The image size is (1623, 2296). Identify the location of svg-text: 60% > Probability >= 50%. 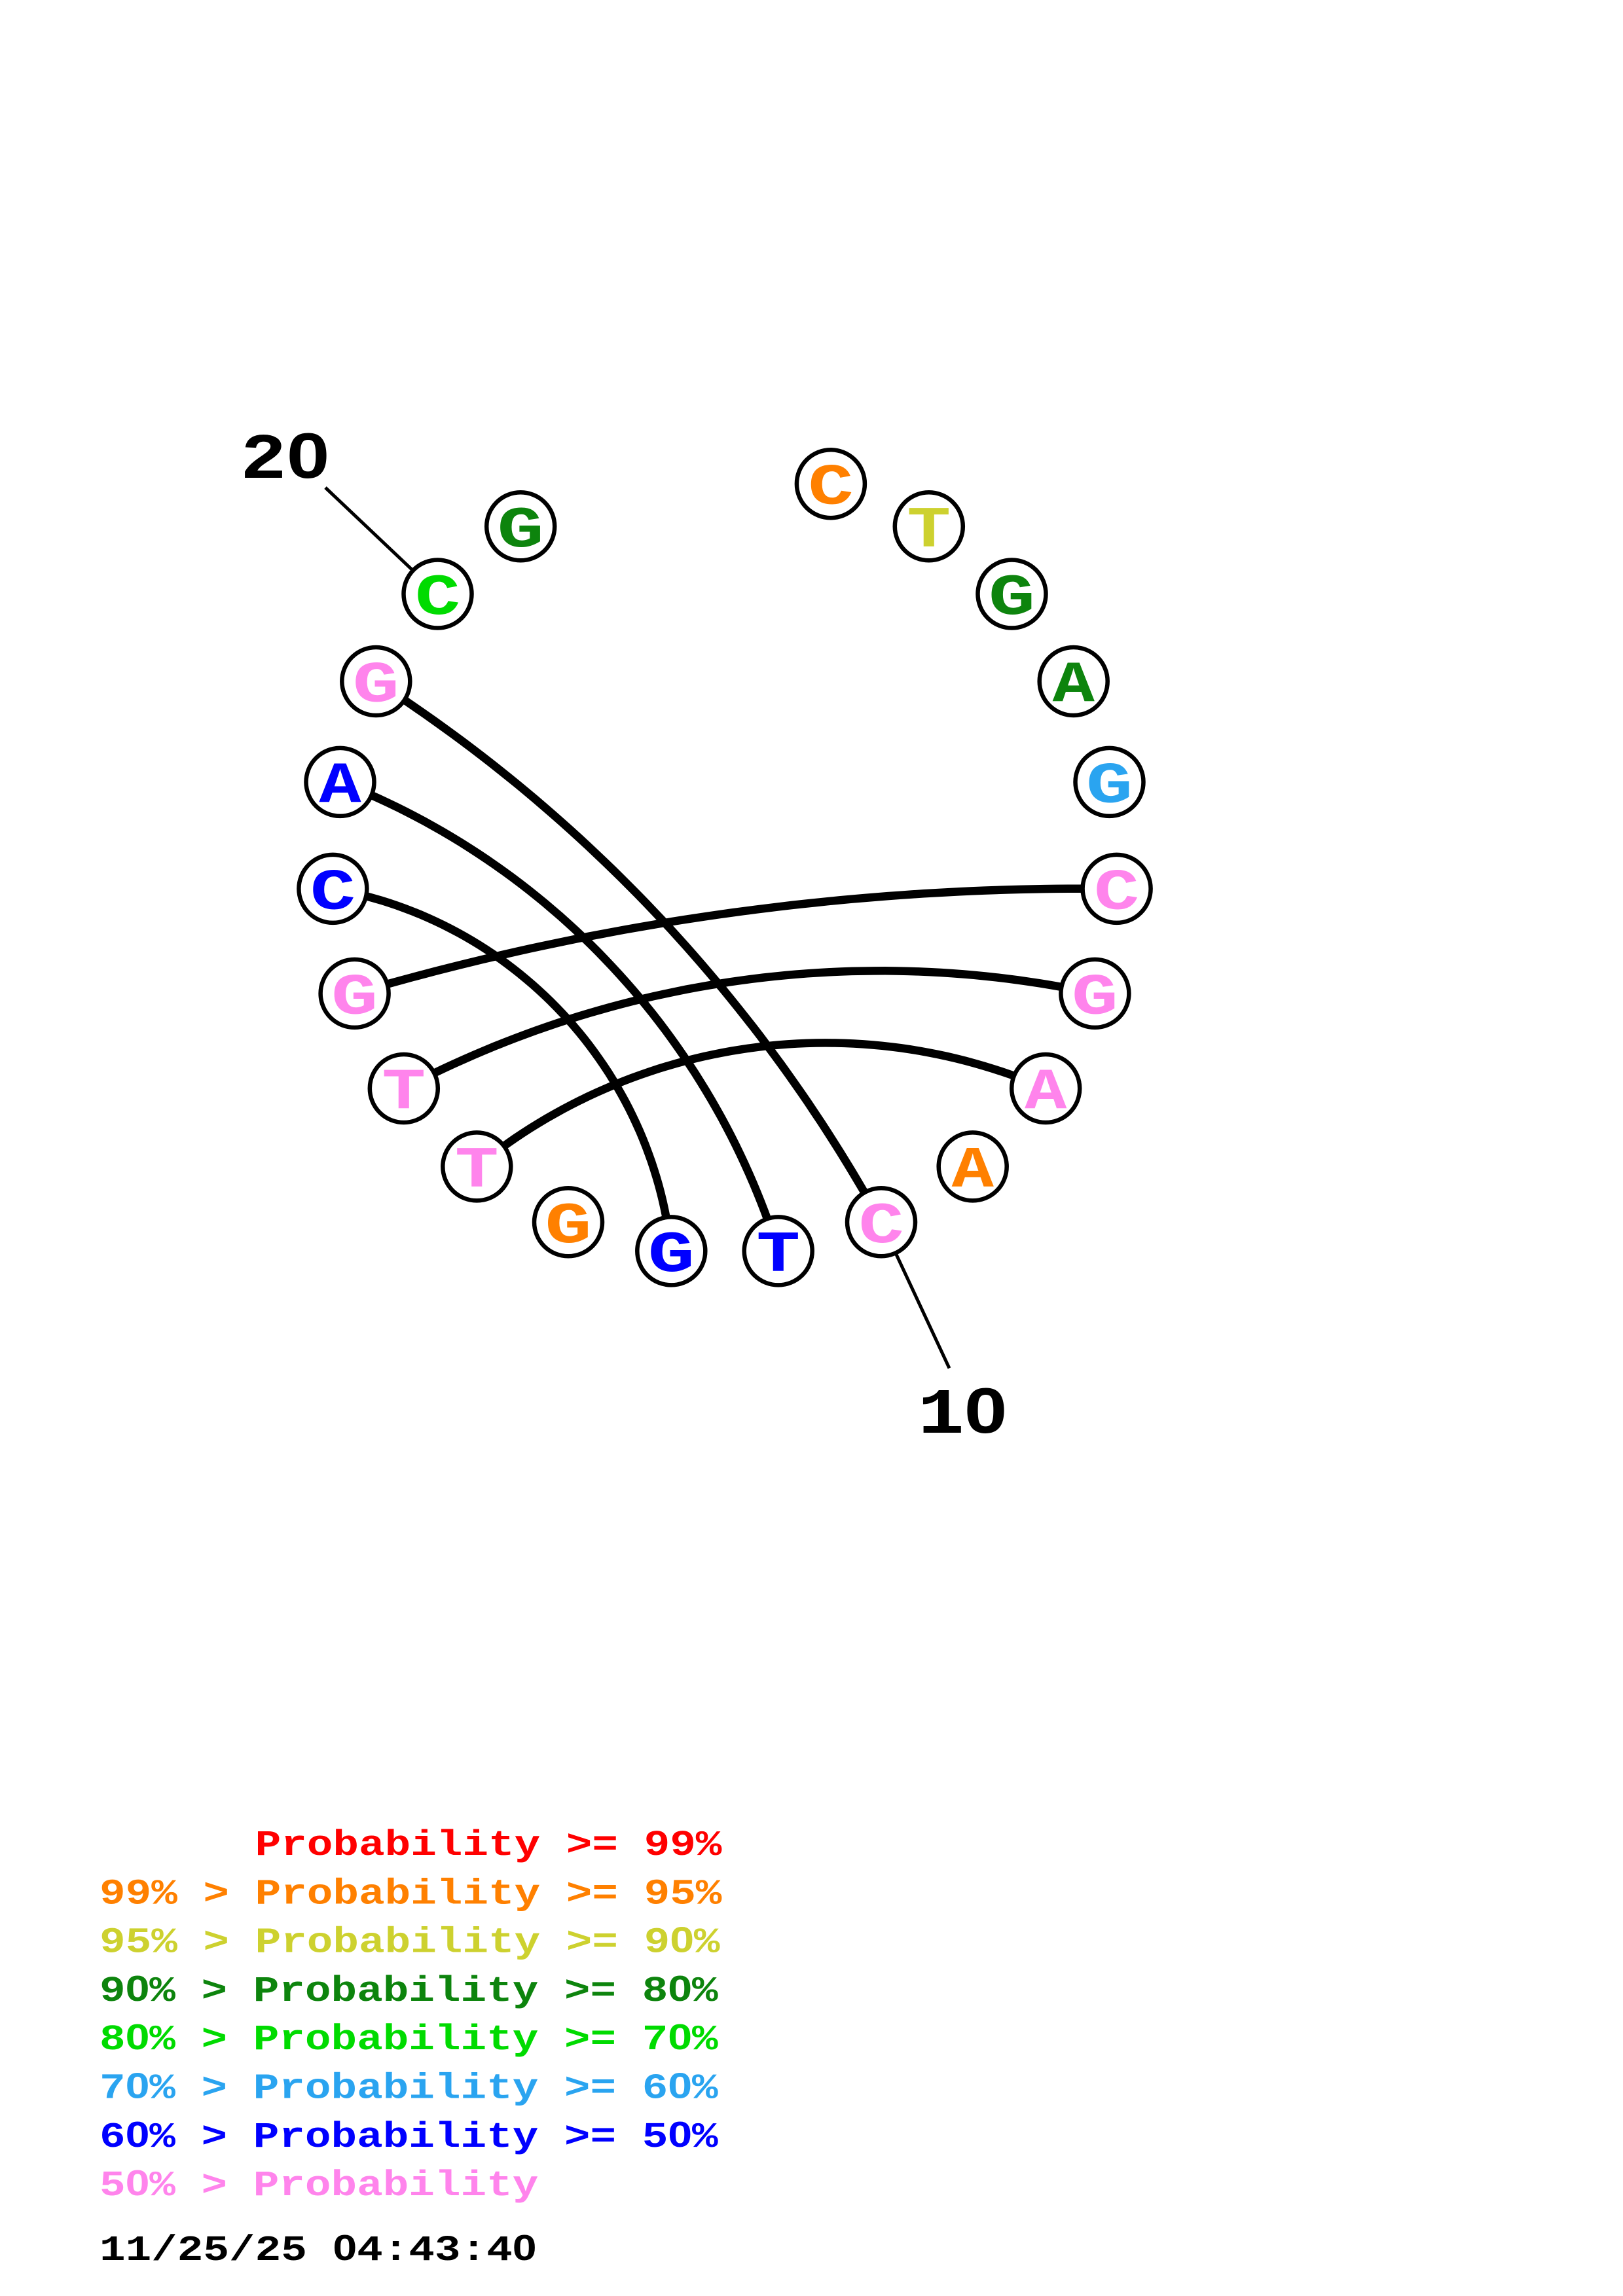
(409, 2138).